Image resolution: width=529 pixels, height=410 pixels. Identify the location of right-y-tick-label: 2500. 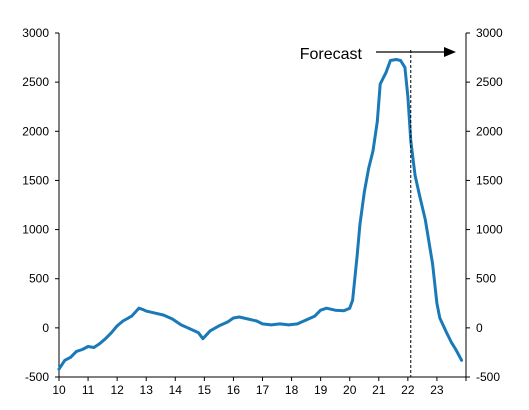
(489, 82).